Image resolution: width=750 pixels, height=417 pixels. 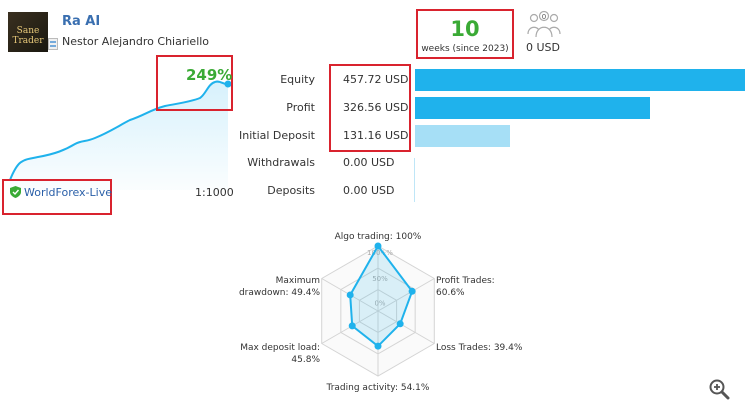 What do you see at coordinates (209, 75) in the screenshot?
I see `growth-value: 249%` at bounding box center [209, 75].